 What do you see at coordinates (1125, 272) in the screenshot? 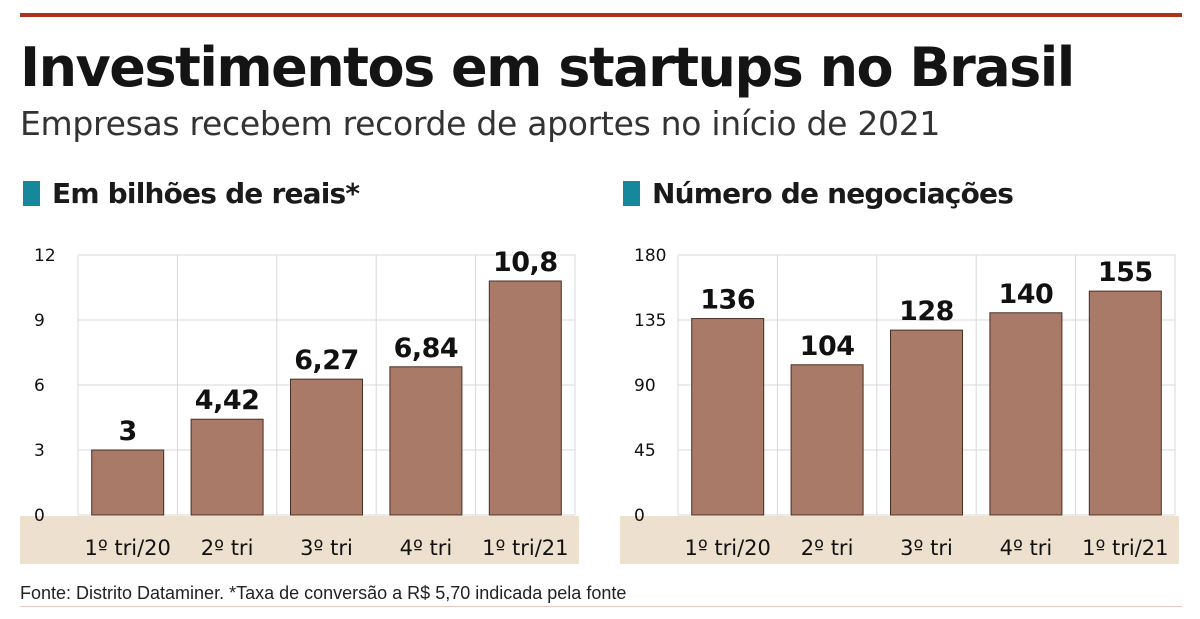
I see `data-label: 155` at bounding box center [1125, 272].